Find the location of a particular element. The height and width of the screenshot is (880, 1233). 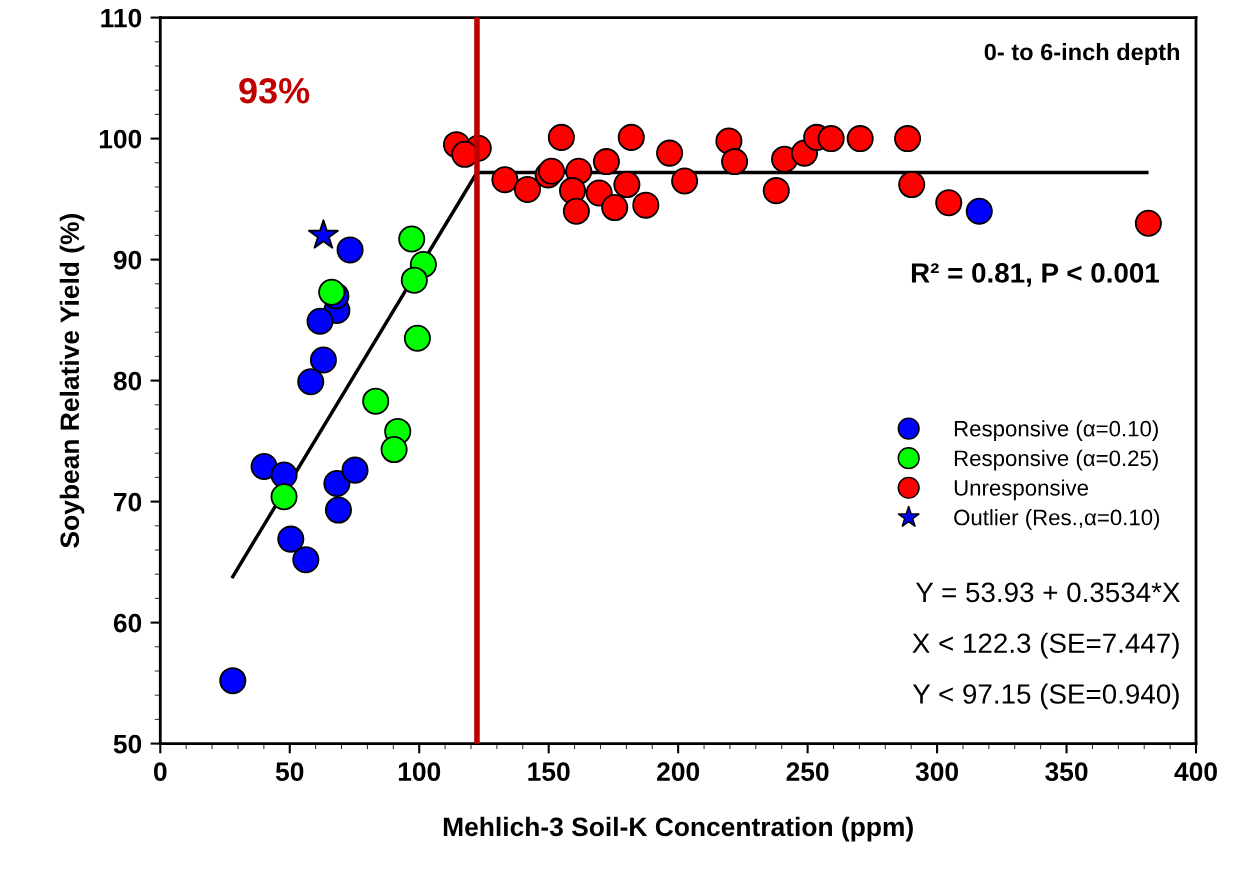

y-tick-label: 60 is located at coordinates (127, 623).